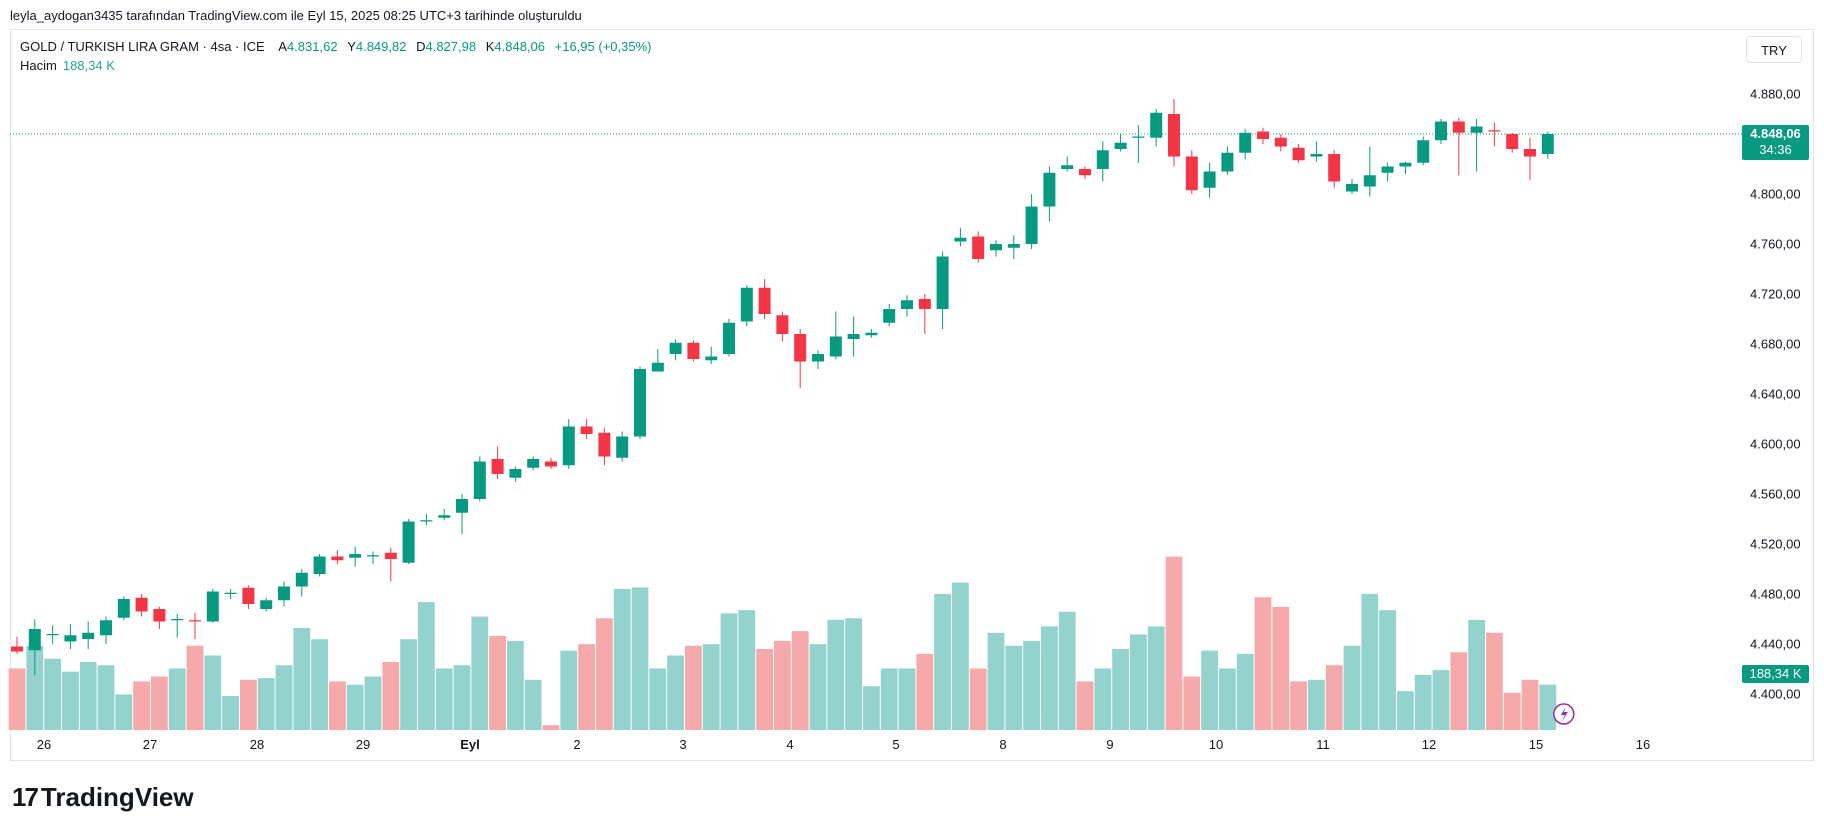 This screenshot has width=1824, height=829. Describe the element at coordinates (1775, 194) in the screenshot. I see `price-tick-label: 4.800,00` at that location.